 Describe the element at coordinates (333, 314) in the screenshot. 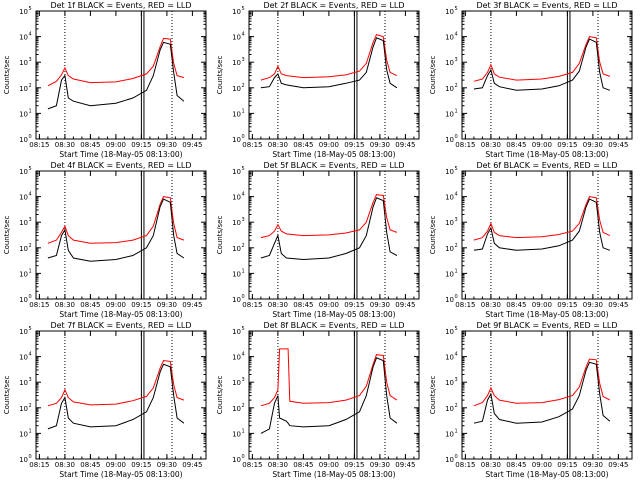

I see `x-axis-label: Start Time (18-May-05 08:13:00)` at that location.